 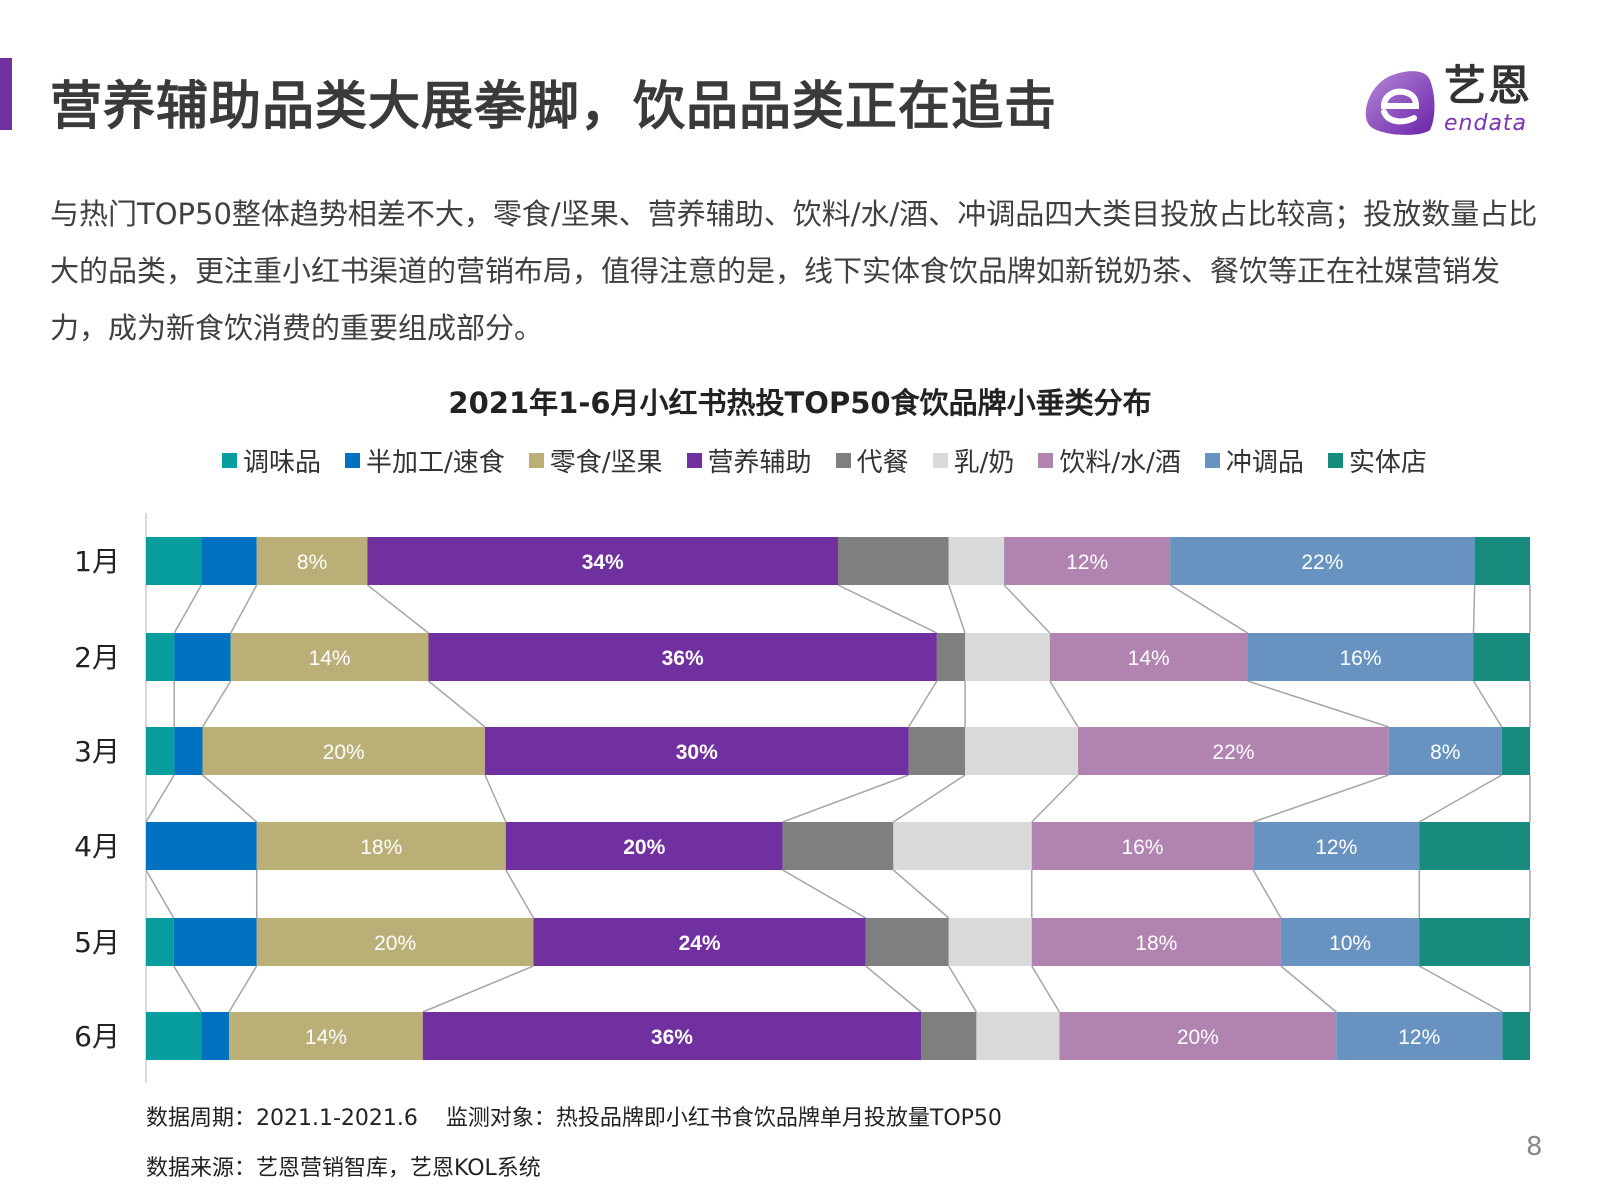 I want to click on legend-item: 营养辅助, so click(x=749, y=460).